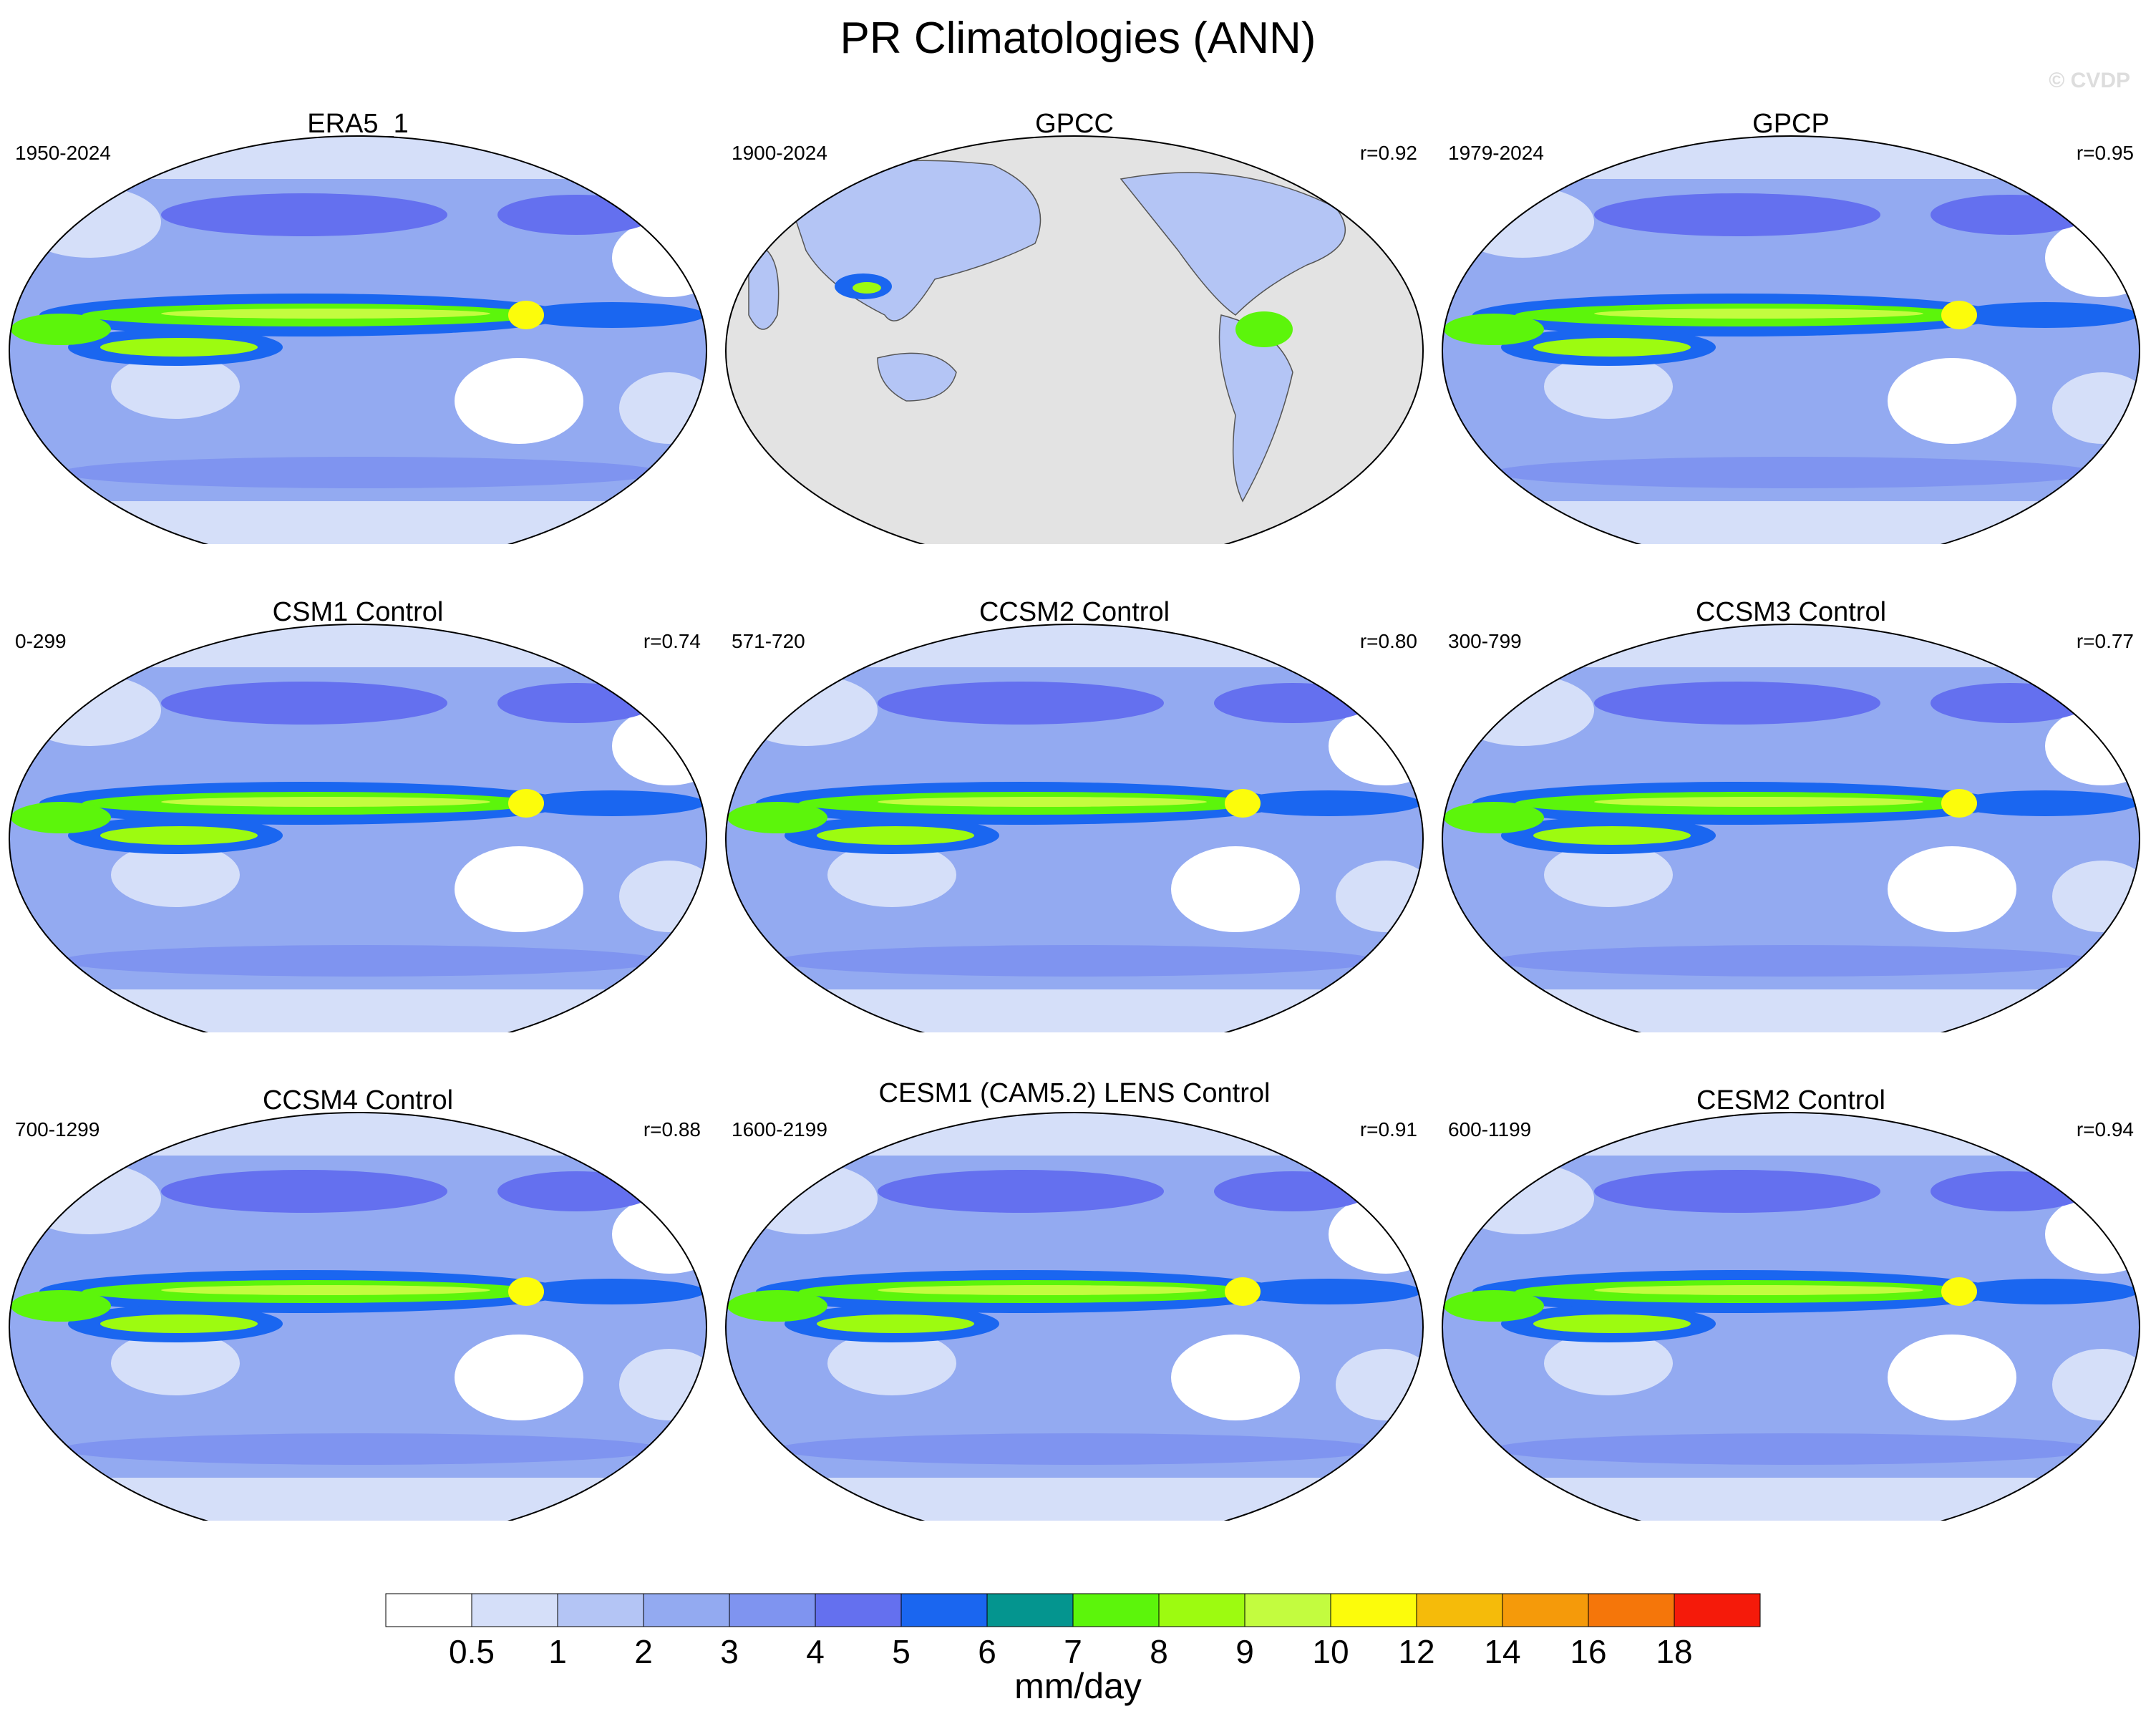 Image resolution: width=2156 pixels, height=1729 pixels. I want to click on colorbar-tick-label: 6, so click(987, 1651).